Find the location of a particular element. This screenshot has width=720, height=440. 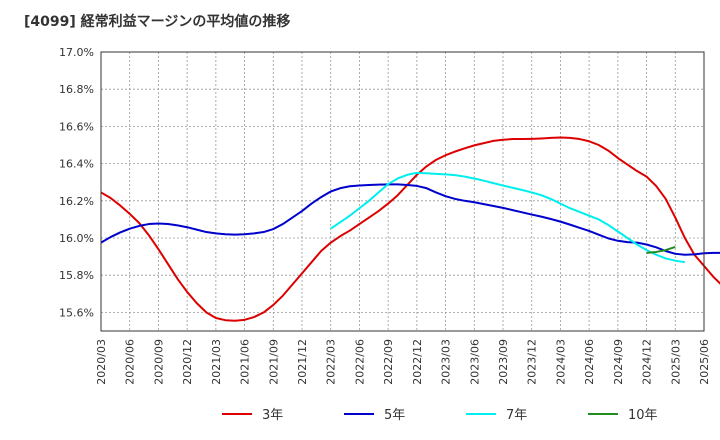

x-tick-label: 2024/06 is located at coordinates (589, 362).